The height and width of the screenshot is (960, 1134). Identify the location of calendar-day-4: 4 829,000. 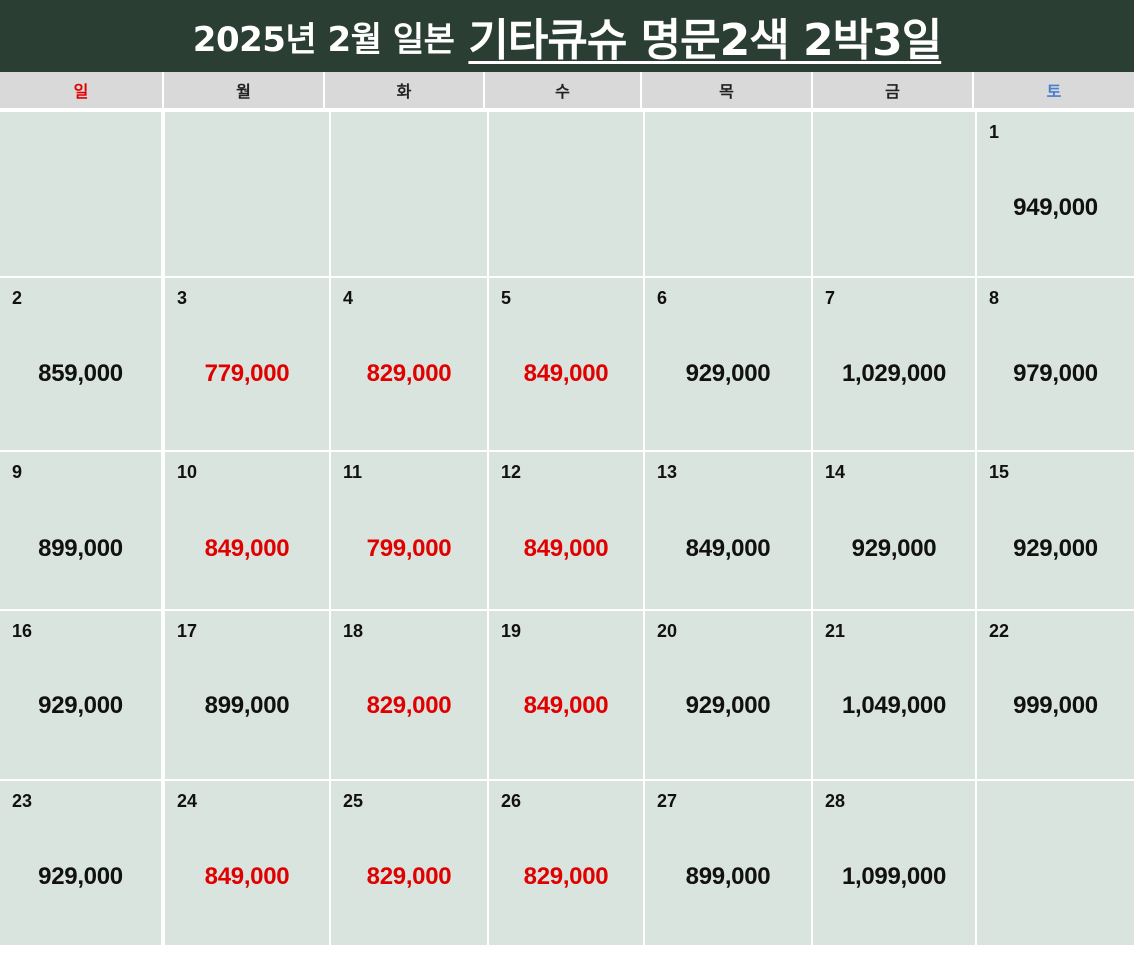
(409, 364).